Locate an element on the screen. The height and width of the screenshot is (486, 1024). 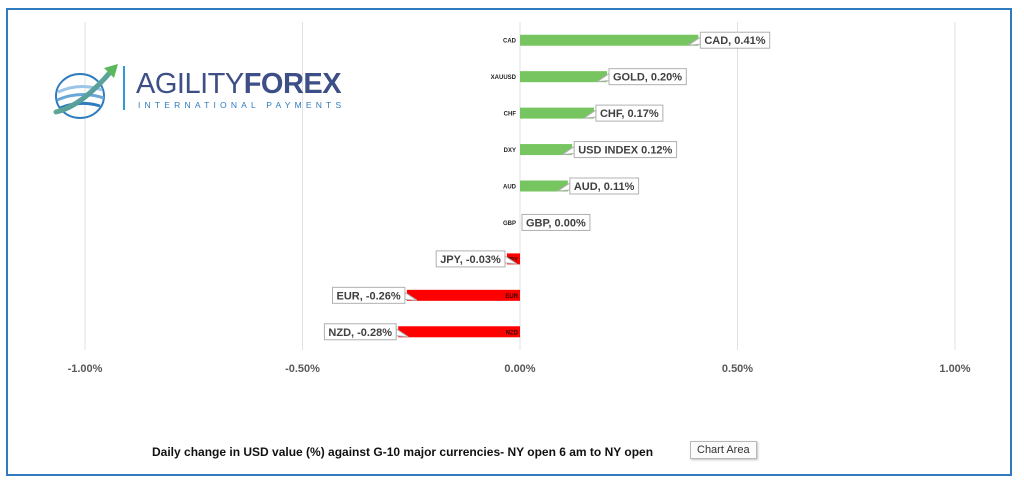
data-label: CAD, 0.41% is located at coordinates (734, 41).